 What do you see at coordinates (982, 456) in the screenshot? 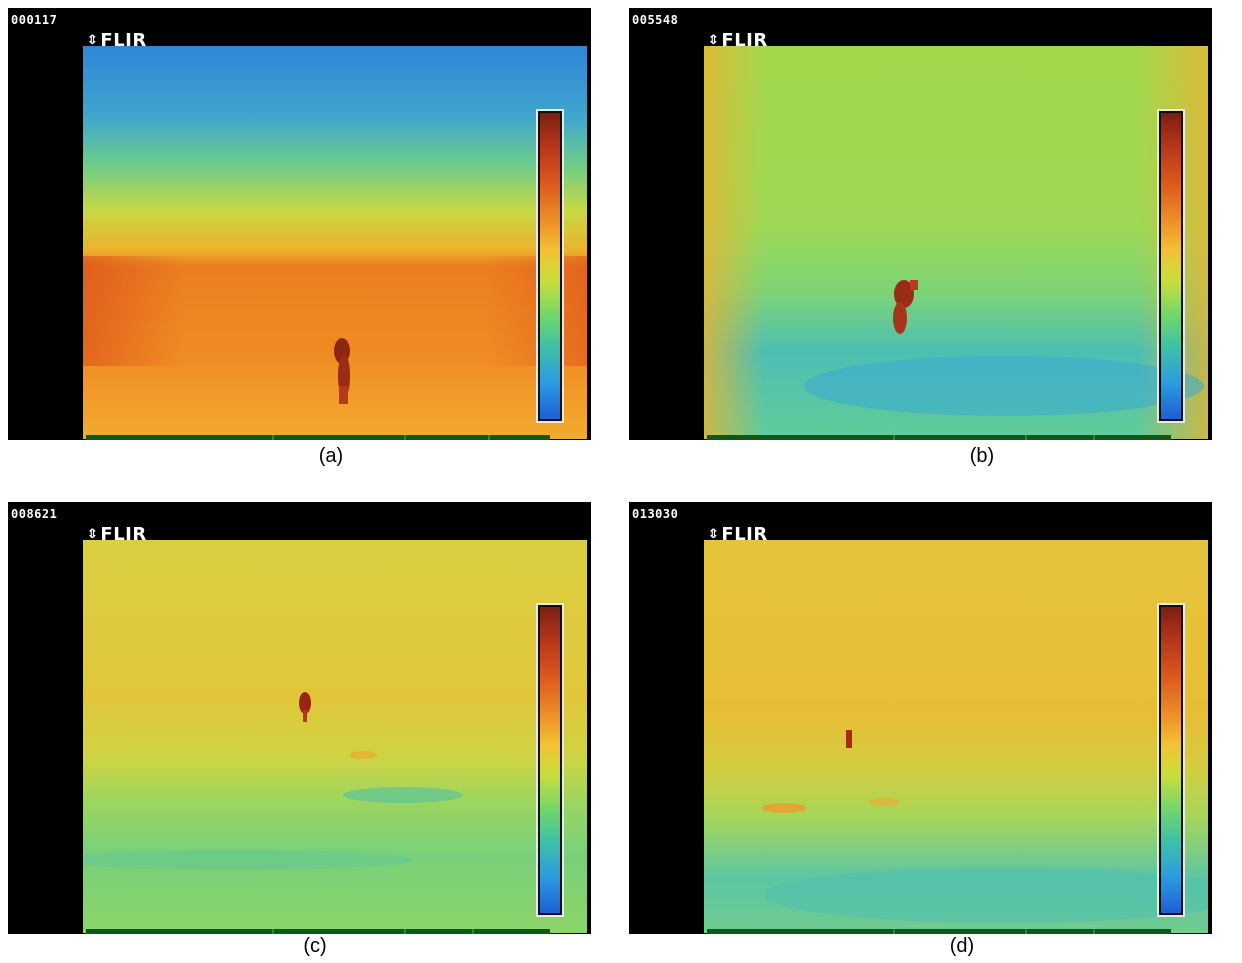
I see `caption-b: (b)` at bounding box center [982, 456].